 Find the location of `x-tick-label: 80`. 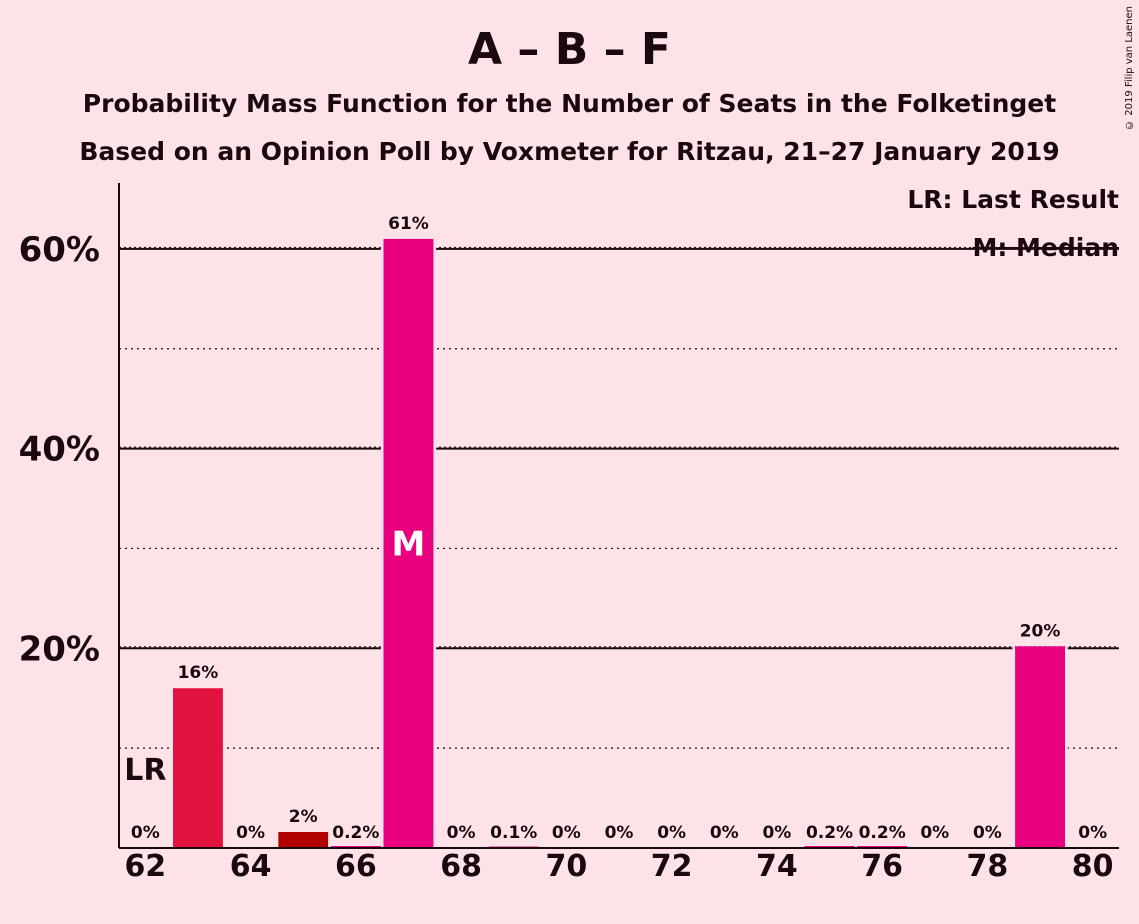

x-tick-label: 80 is located at coordinates (1093, 866).